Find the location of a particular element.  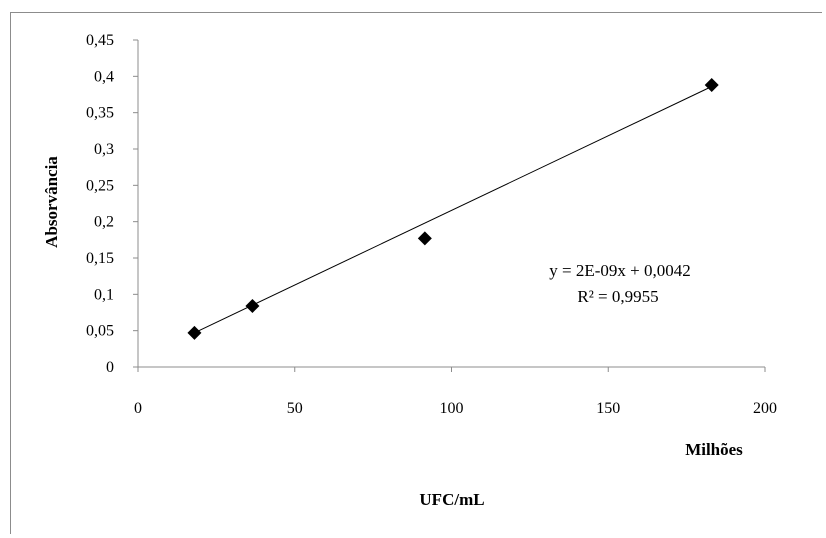

x-tick-label: 100 is located at coordinates (452, 408).